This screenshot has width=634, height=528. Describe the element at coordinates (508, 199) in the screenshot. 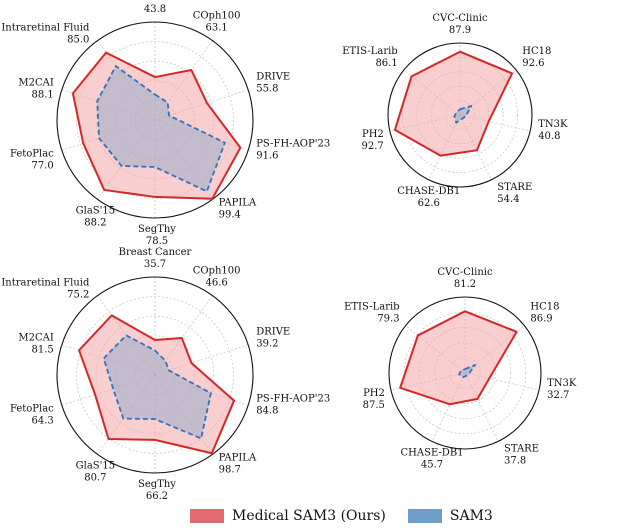

I see `value-label-stare: 54.4` at that location.